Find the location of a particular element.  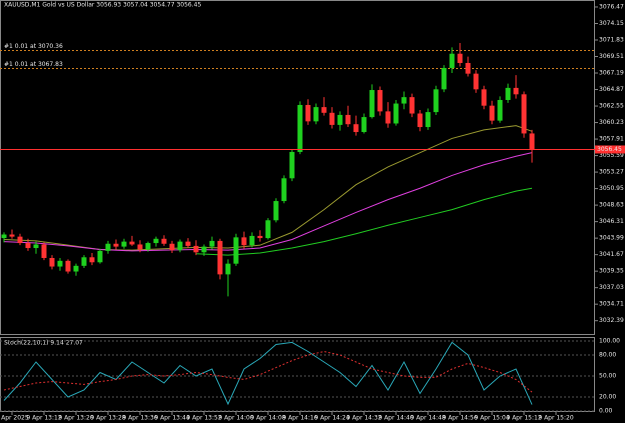

x-tick-label: 9 Apr 14:56 is located at coordinates (459, 418).